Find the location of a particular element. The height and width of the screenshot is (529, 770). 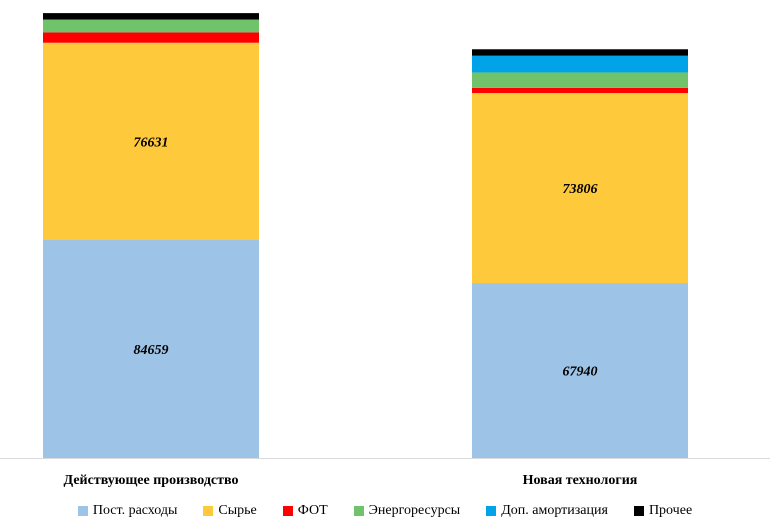

legend-item-5: Прочее is located at coordinates (663, 511).